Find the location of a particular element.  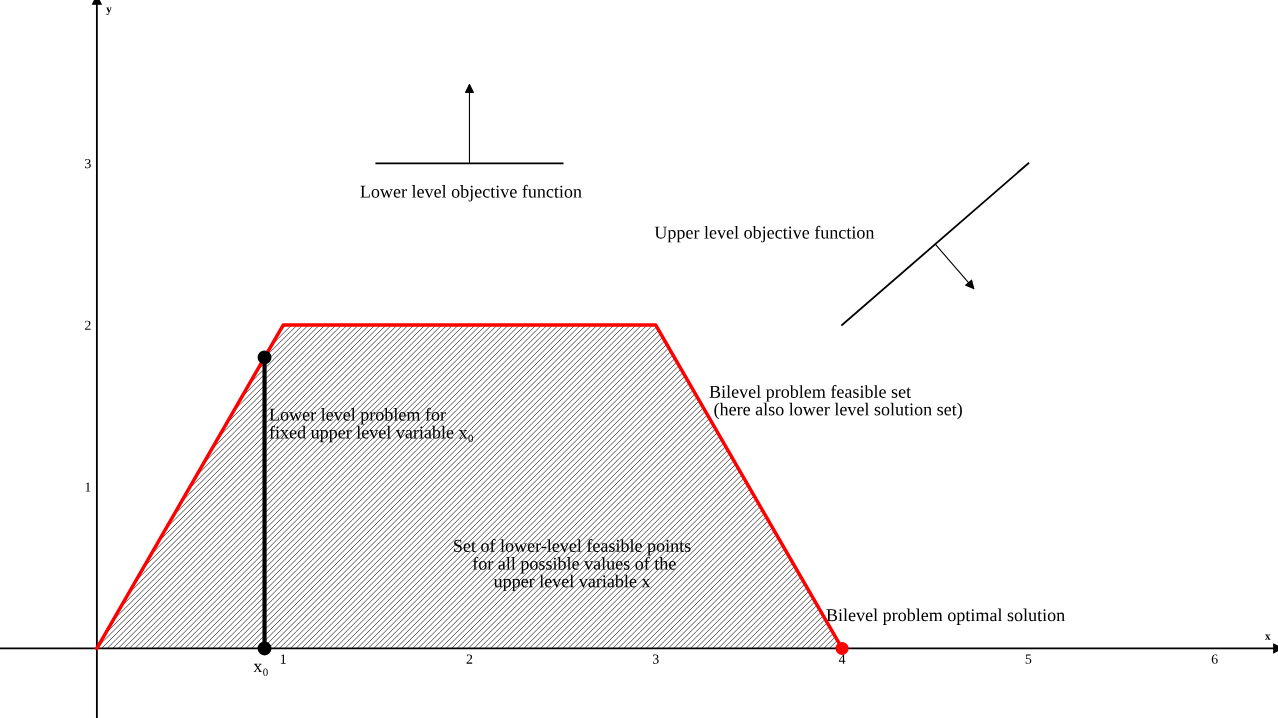

annotation: Bilevel problem optimal solution is located at coordinates (945, 616).